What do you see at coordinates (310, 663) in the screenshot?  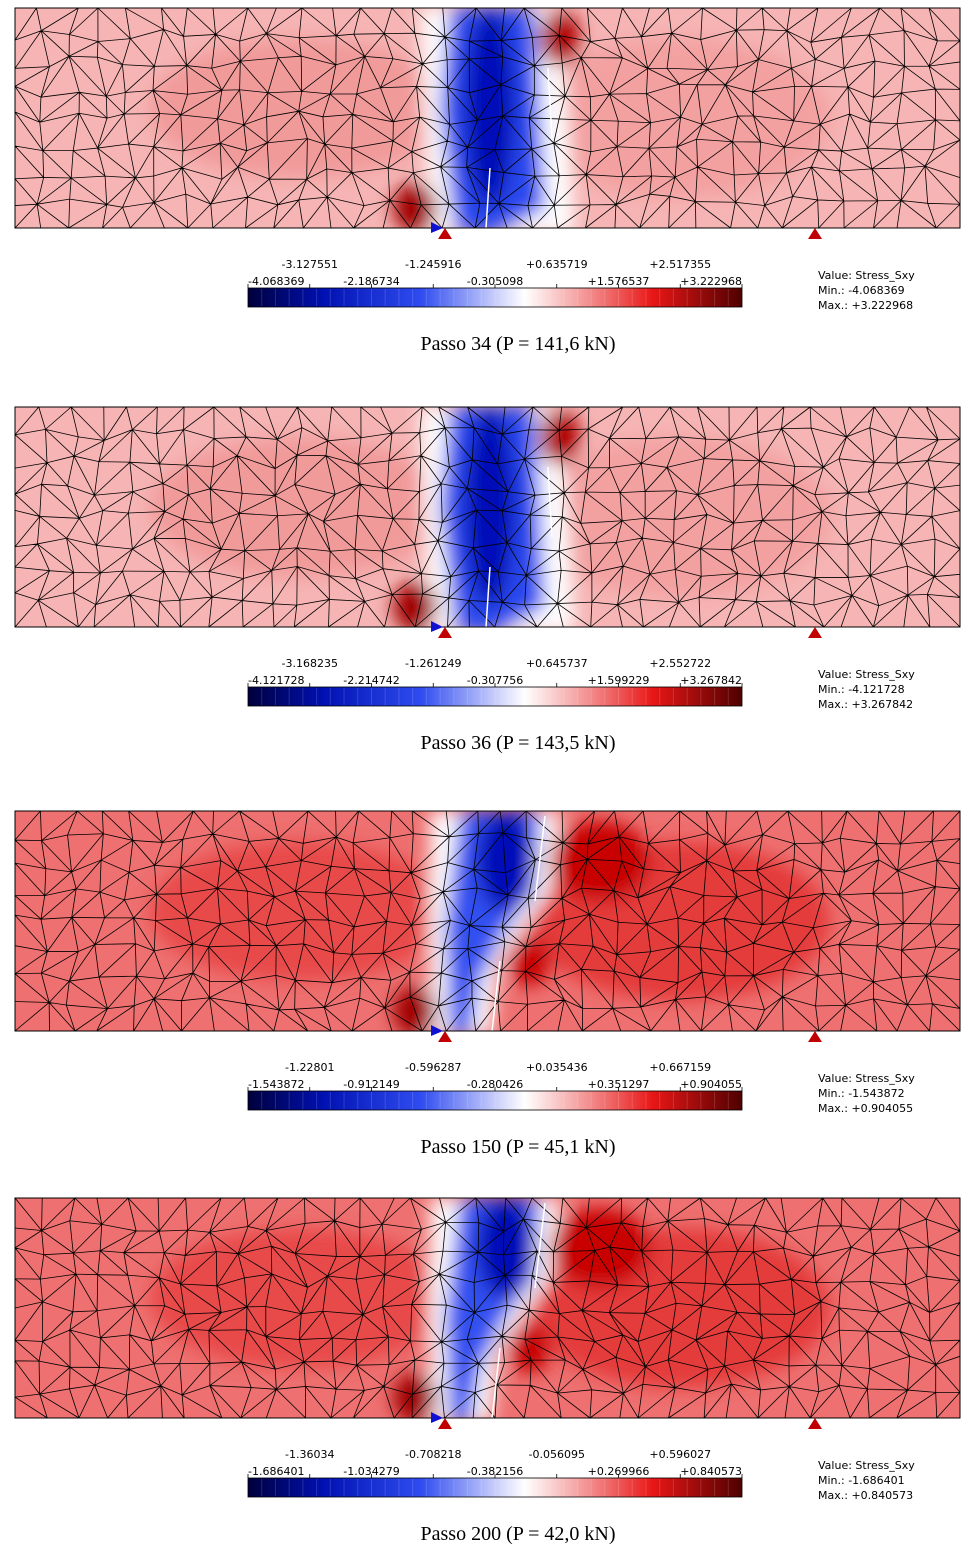 I see `colorbar-label: -3.168235` at bounding box center [310, 663].